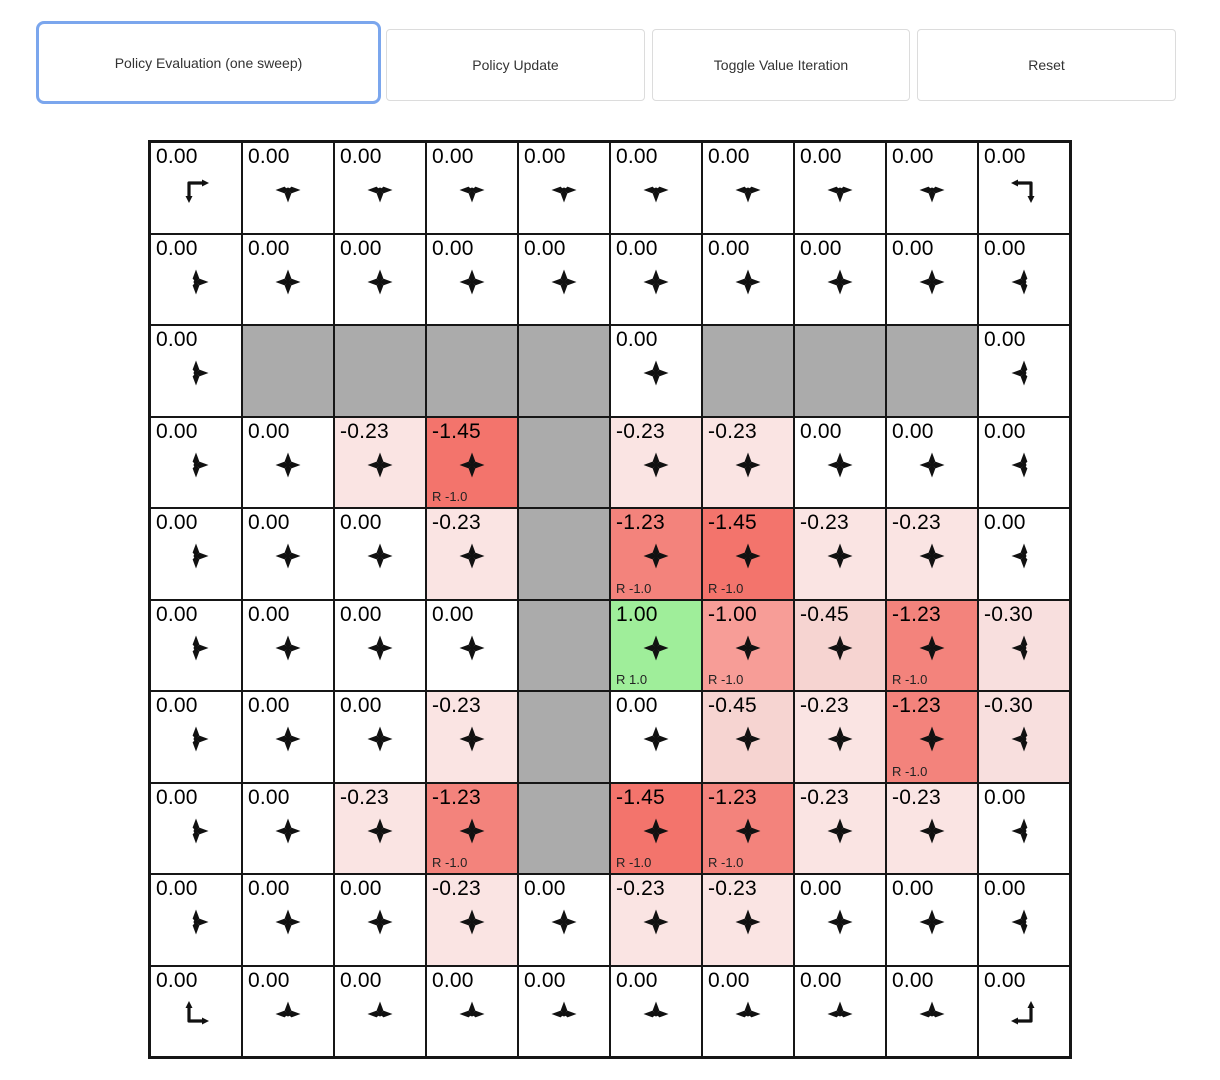  What do you see at coordinates (196, 1011) in the screenshot?
I see `grid-cell-r10-c1: 0.00` at bounding box center [196, 1011].